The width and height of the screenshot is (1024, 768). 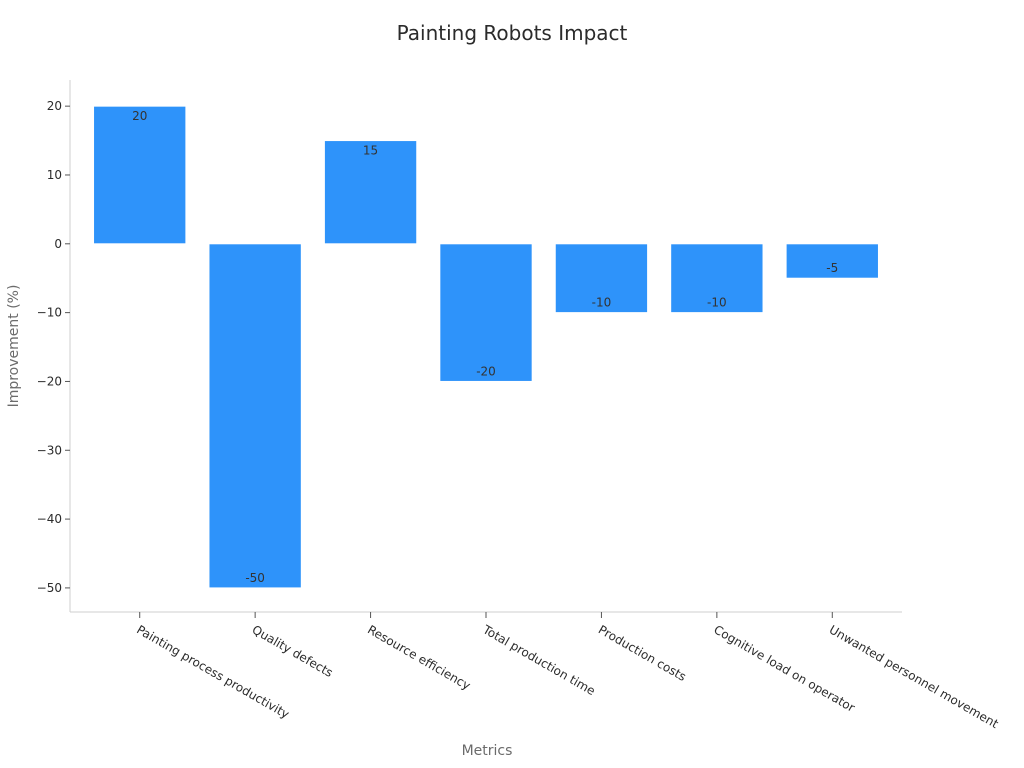 What do you see at coordinates (370, 151) in the screenshot?
I see `data-label-2: 15` at bounding box center [370, 151].